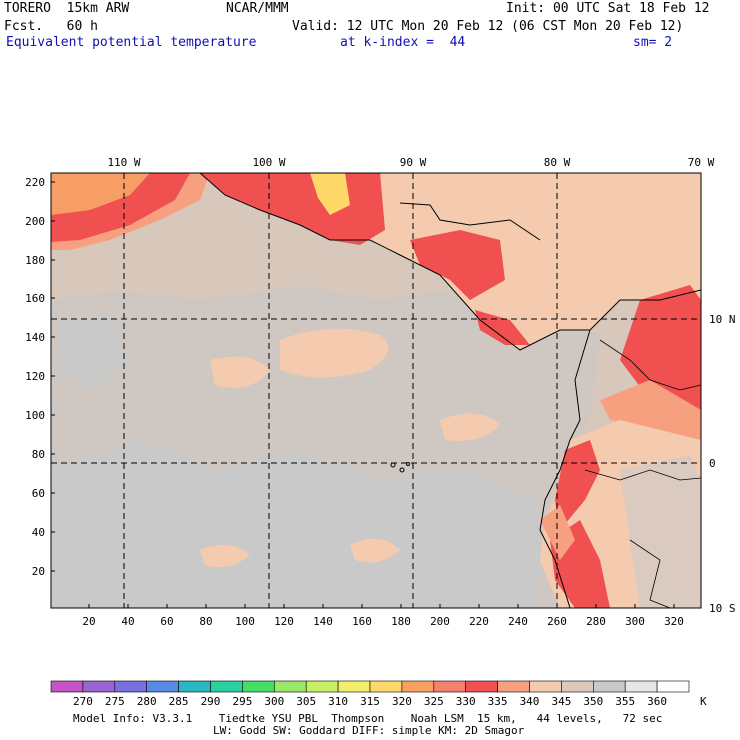 The height and width of the screenshot is (740, 740). What do you see at coordinates (211, 701) in the screenshot?
I see `colorbar-label: 290` at bounding box center [211, 701].